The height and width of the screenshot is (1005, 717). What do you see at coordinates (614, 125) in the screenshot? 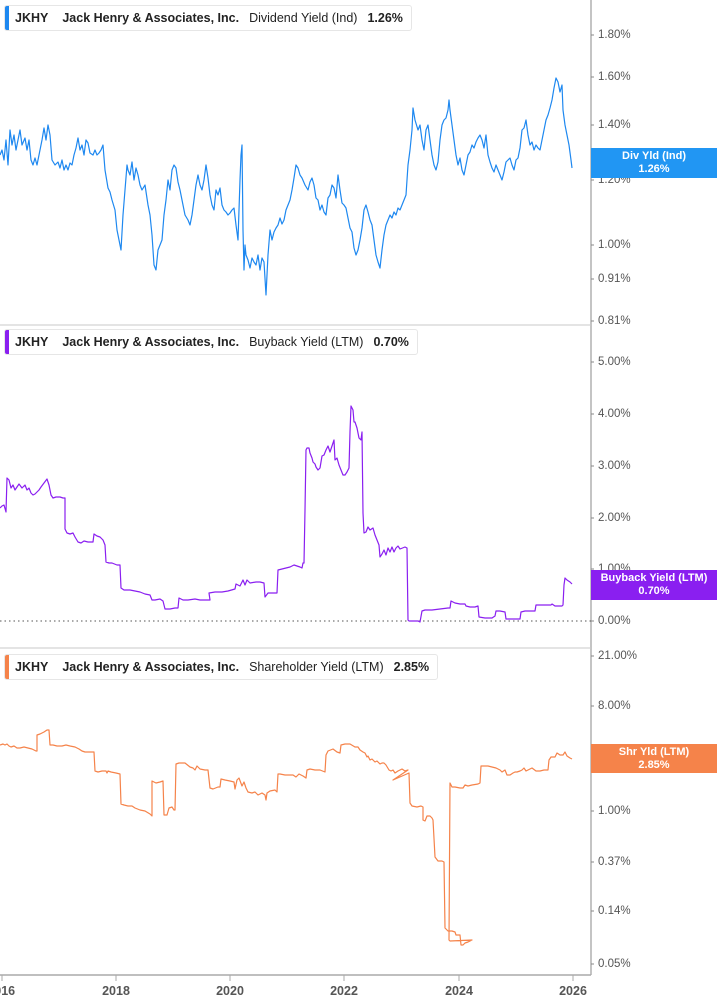
I see `y-tick-label: 1.40%` at bounding box center [614, 125].